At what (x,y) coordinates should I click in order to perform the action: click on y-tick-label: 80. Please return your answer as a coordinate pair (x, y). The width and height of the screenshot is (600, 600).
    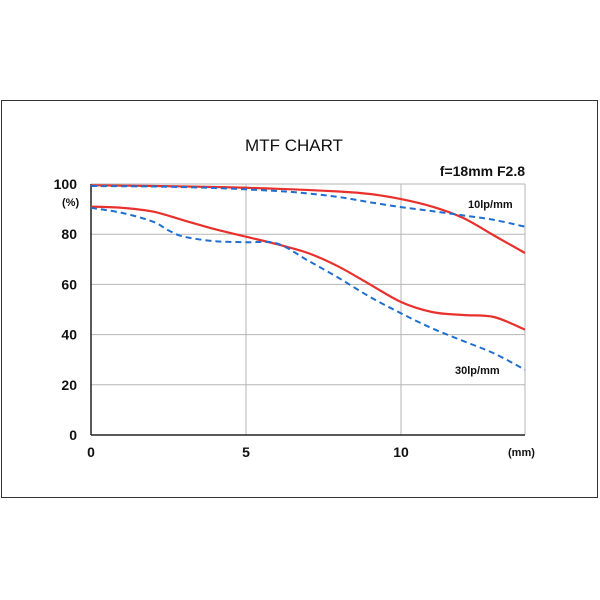
    Looking at the image, I should click on (69, 234).